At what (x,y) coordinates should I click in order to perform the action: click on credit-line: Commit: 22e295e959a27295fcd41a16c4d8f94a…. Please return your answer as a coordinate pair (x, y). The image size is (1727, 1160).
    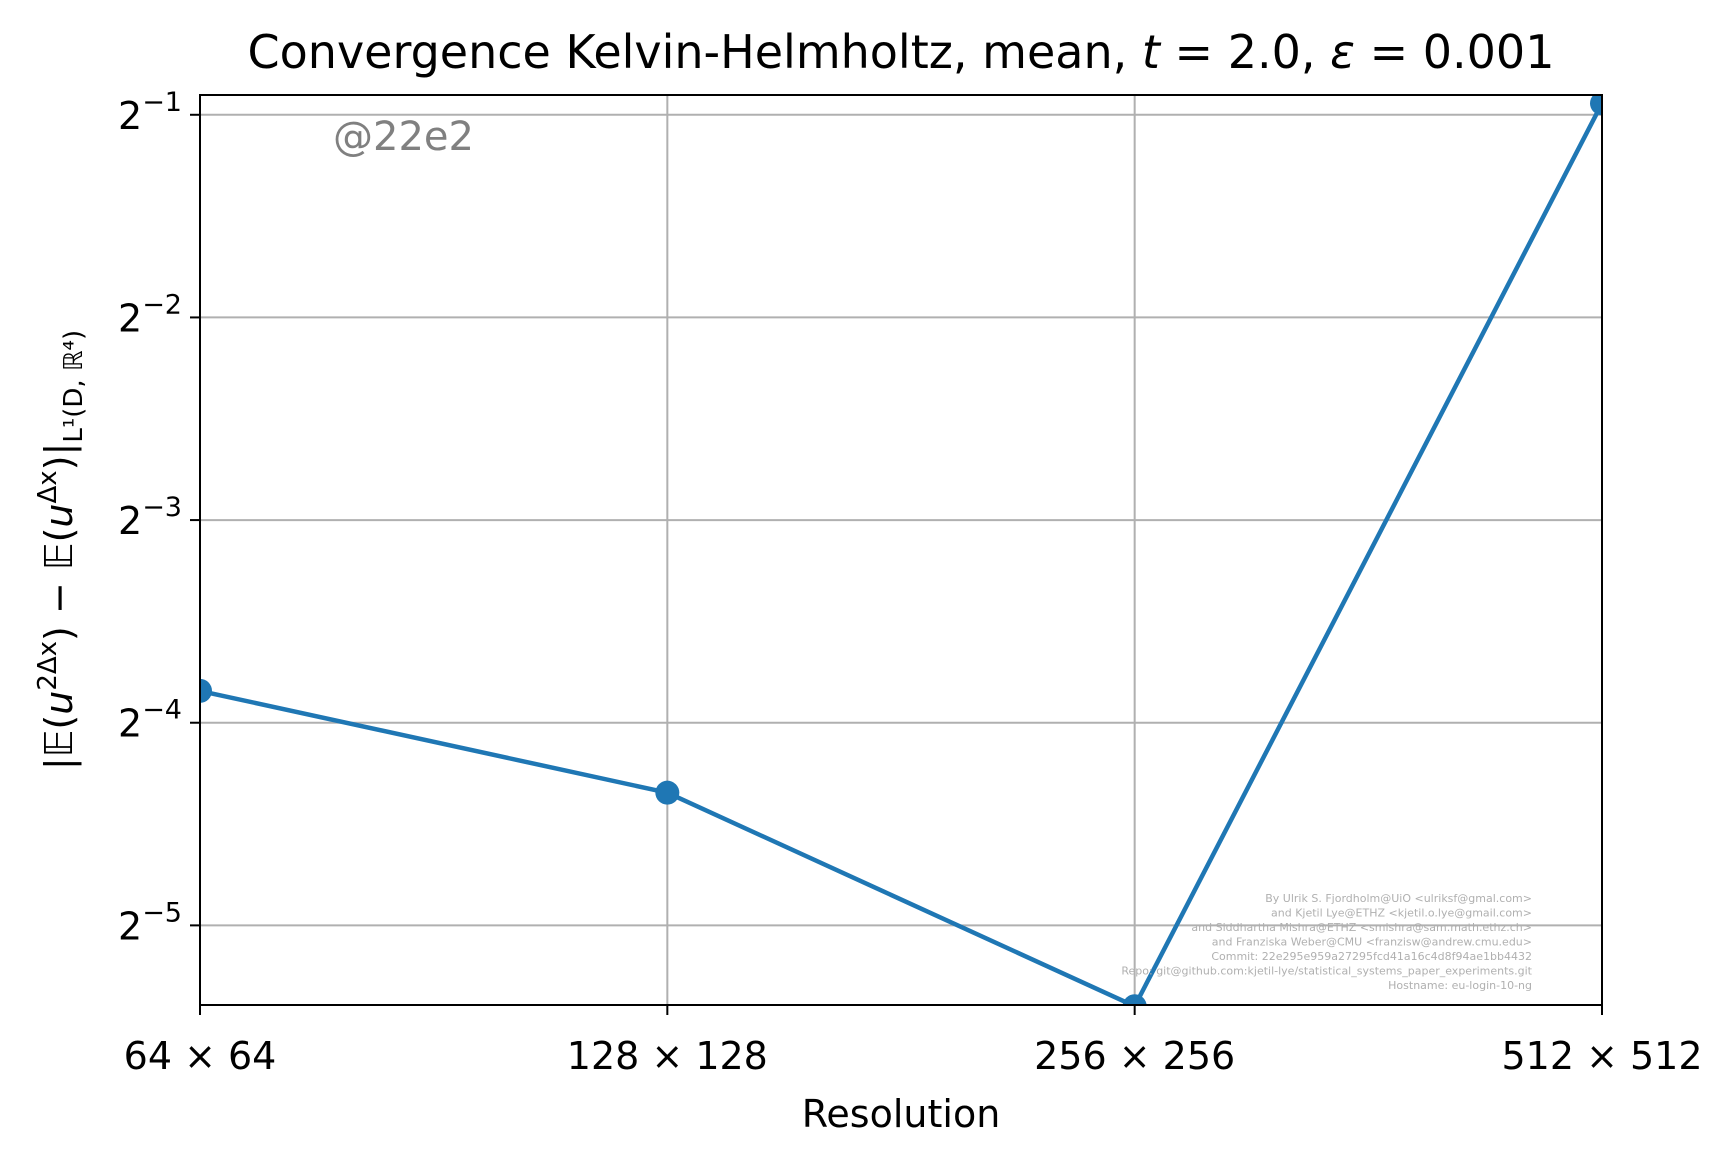
    Looking at the image, I should click on (1371, 956).